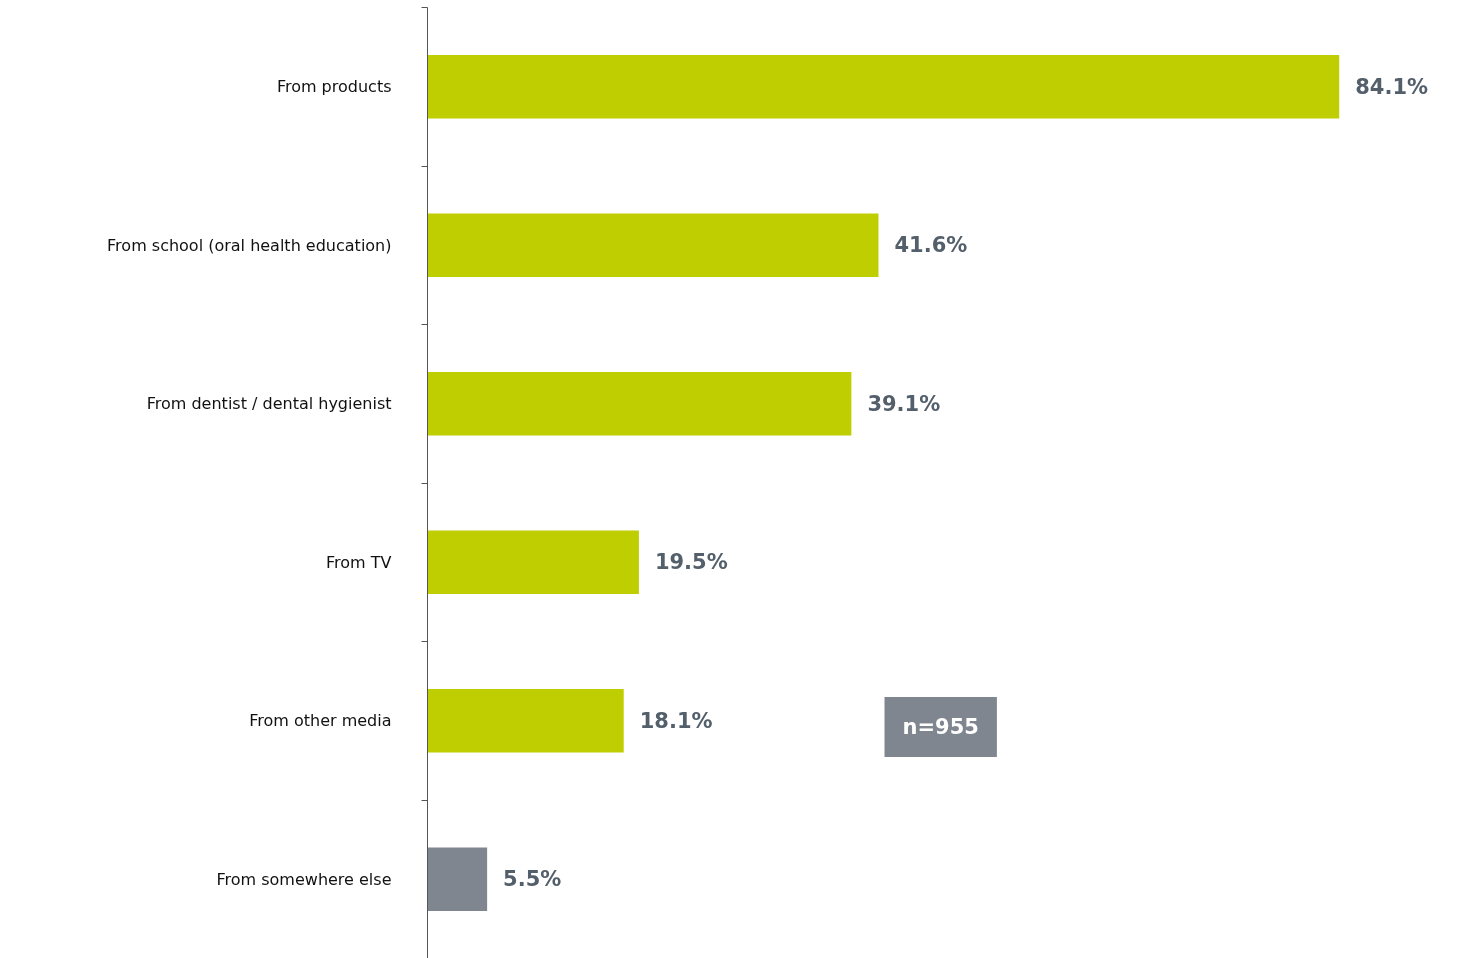 Image resolution: width=1470 pixels, height=958 pixels. Describe the element at coordinates (676, 720) in the screenshot. I see `data-label: 18.1%` at that location.